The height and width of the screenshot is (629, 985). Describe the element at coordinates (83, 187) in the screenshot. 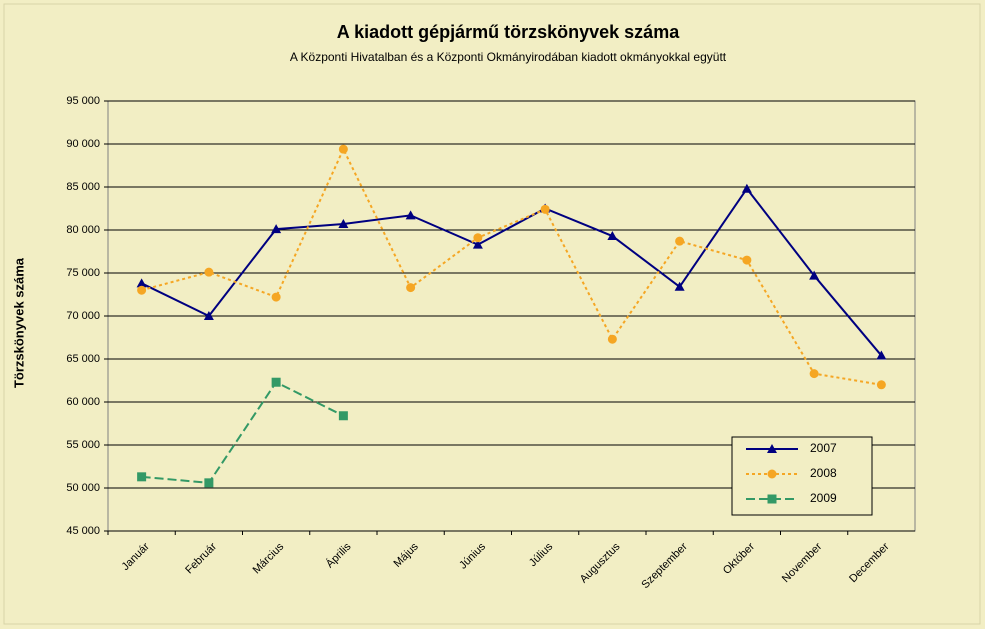

I see `y-tick-label: 85 000` at that location.